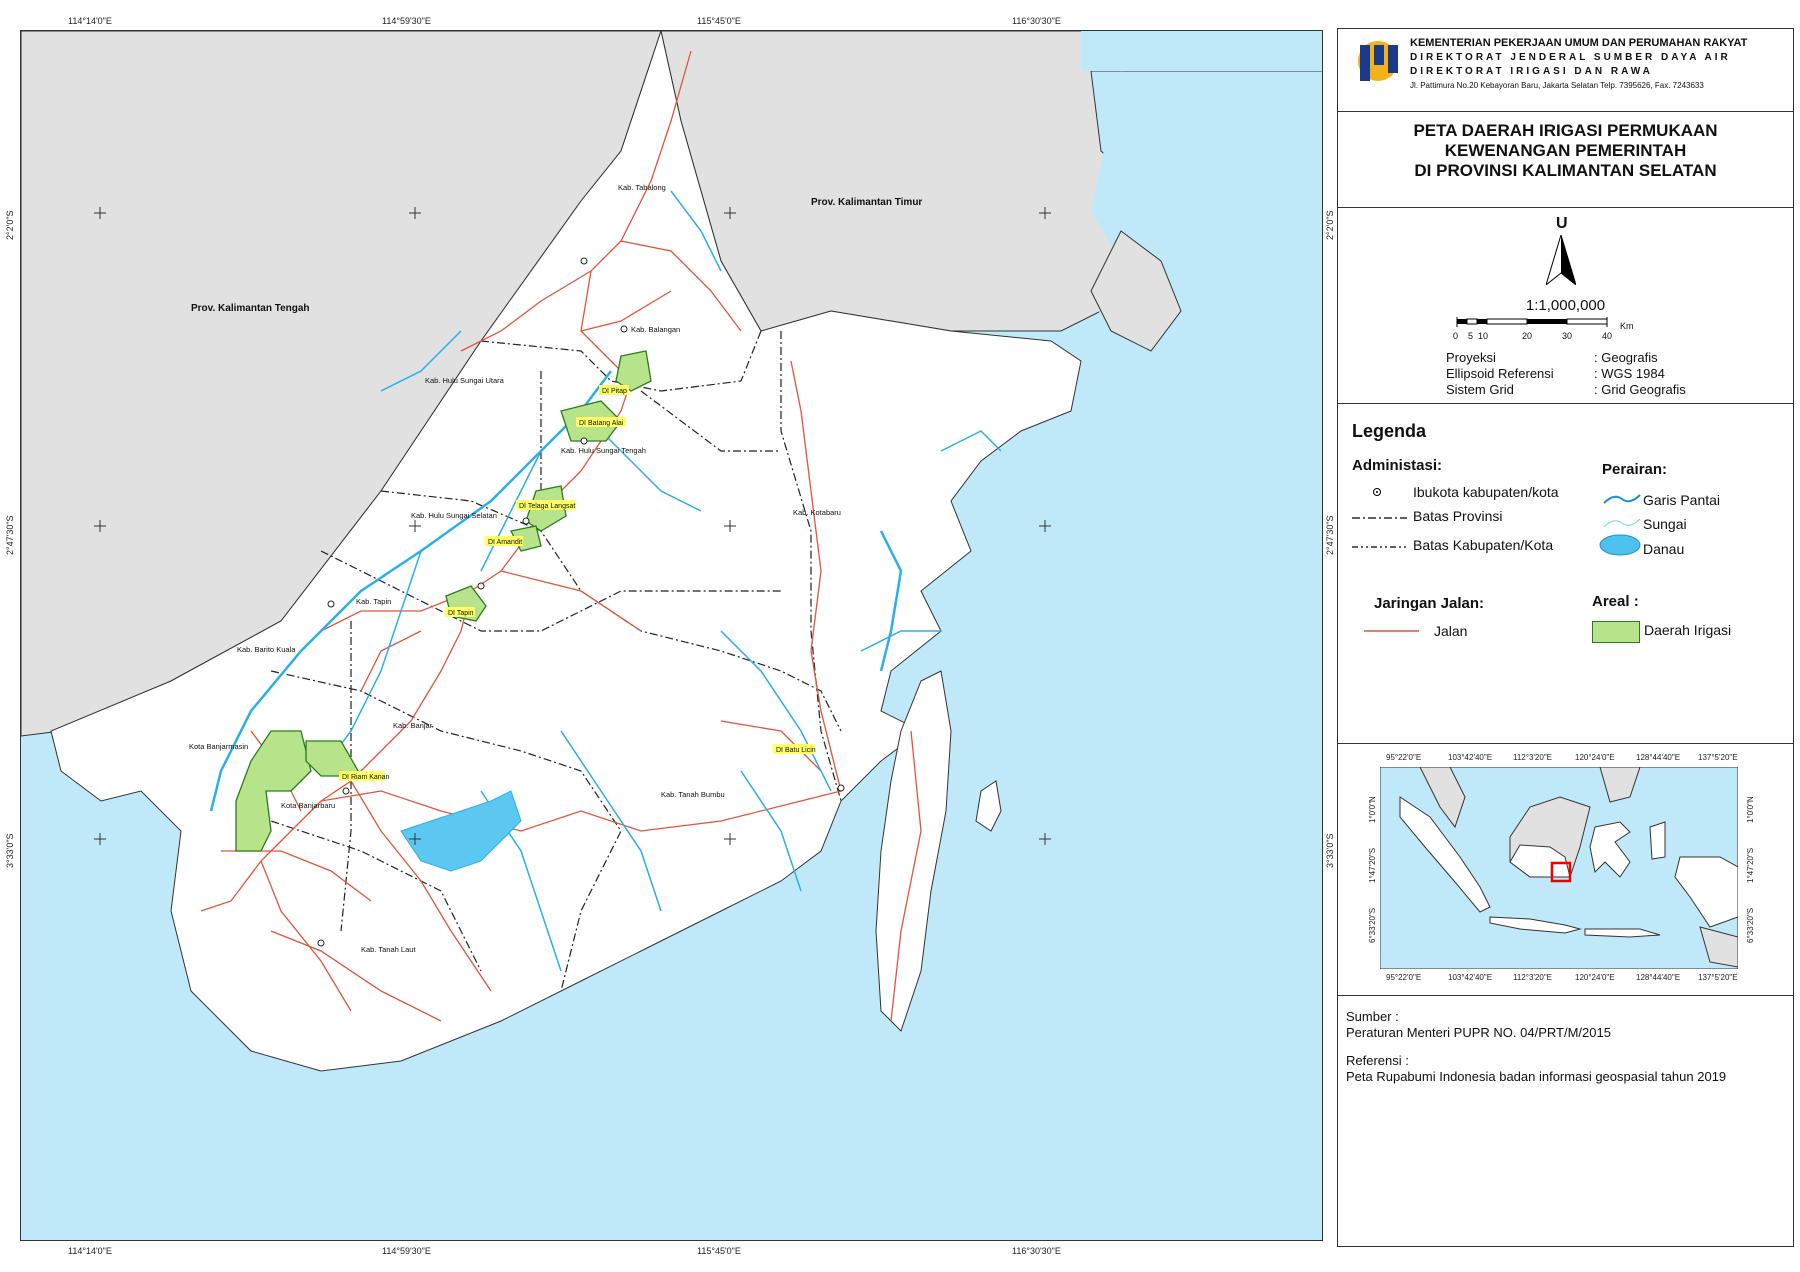 This screenshot has height=1272, width=1800. I want to click on legend-road: Jalan, so click(1451, 631).